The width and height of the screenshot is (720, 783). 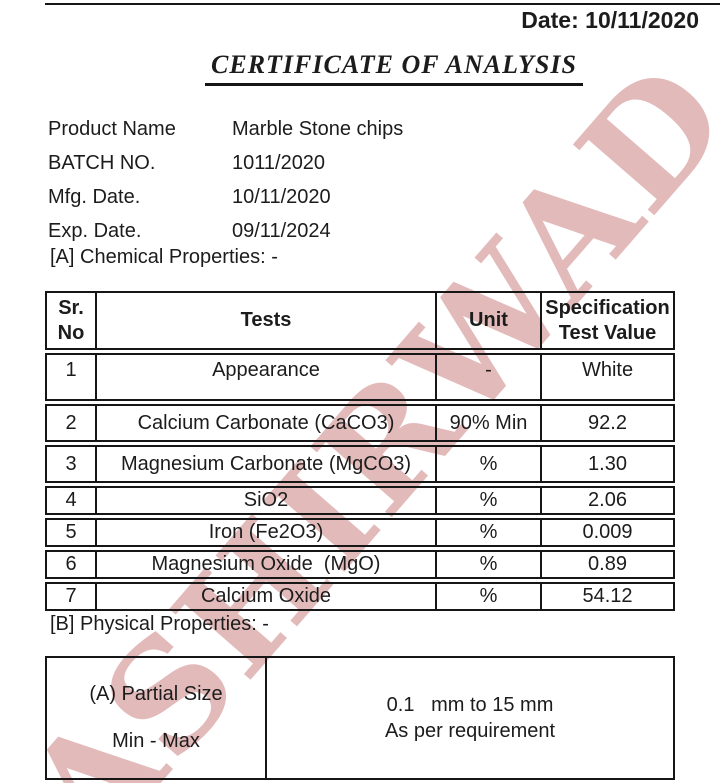 I want to click on table-row: 7 Calcium Oxide % 54.12, so click(x=360, y=596).